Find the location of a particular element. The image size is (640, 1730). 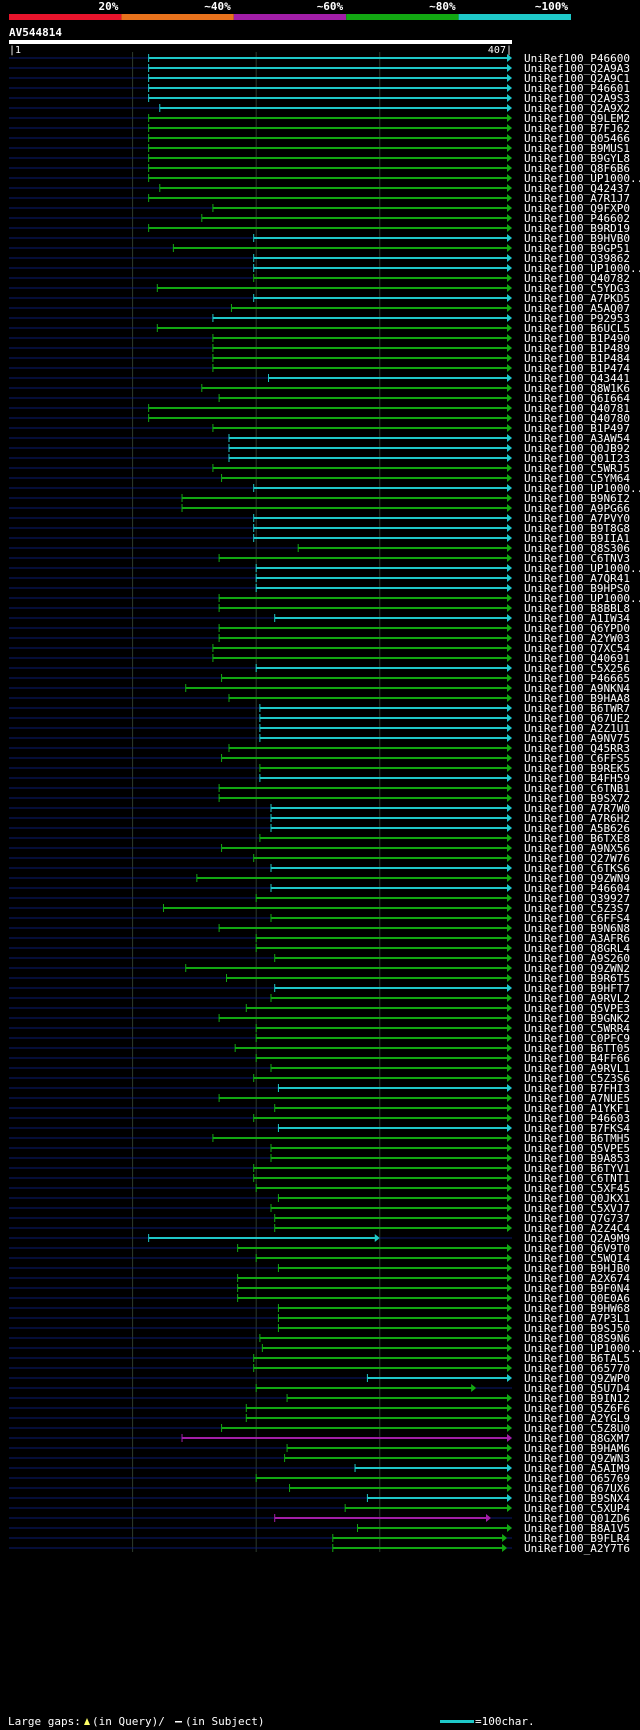

hit-label: UniRef100_C5WRJ5 is located at coordinates (577, 468).